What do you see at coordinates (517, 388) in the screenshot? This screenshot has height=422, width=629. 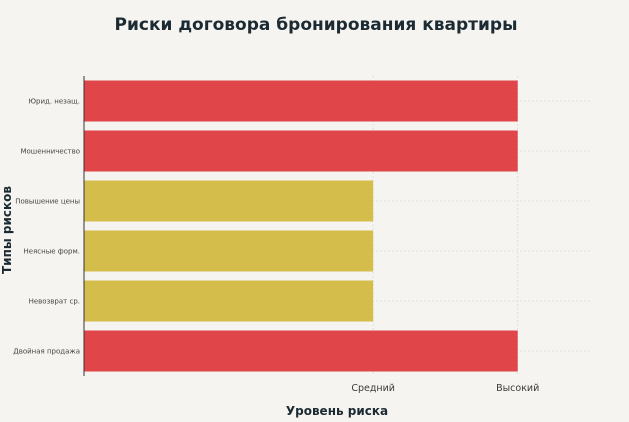 I see `x-tick-label: Высокий` at bounding box center [517, 388].